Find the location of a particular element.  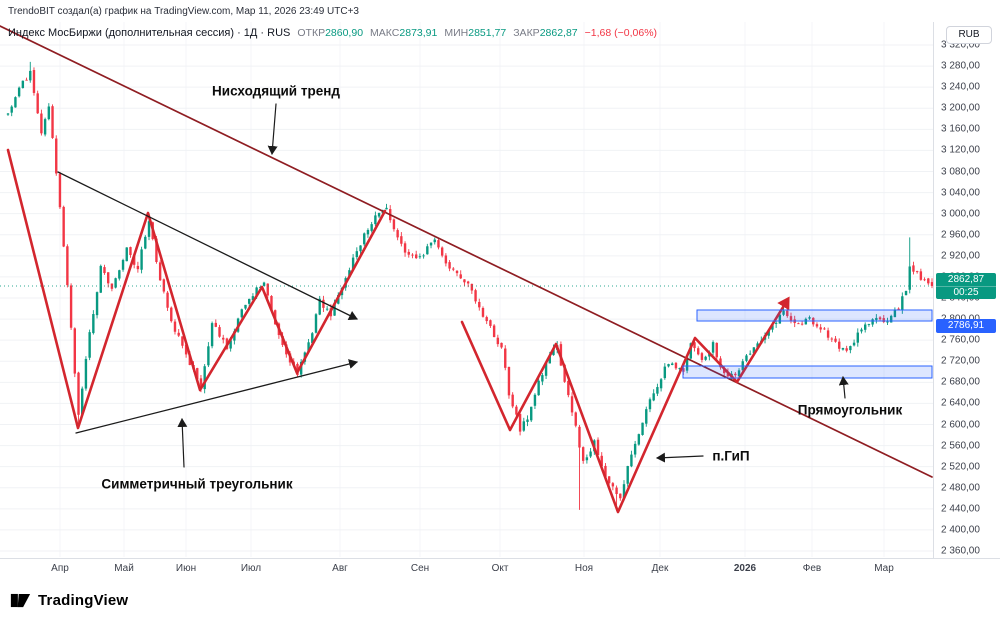

time-axis-label: Июн is located at coordinates (186, 568).